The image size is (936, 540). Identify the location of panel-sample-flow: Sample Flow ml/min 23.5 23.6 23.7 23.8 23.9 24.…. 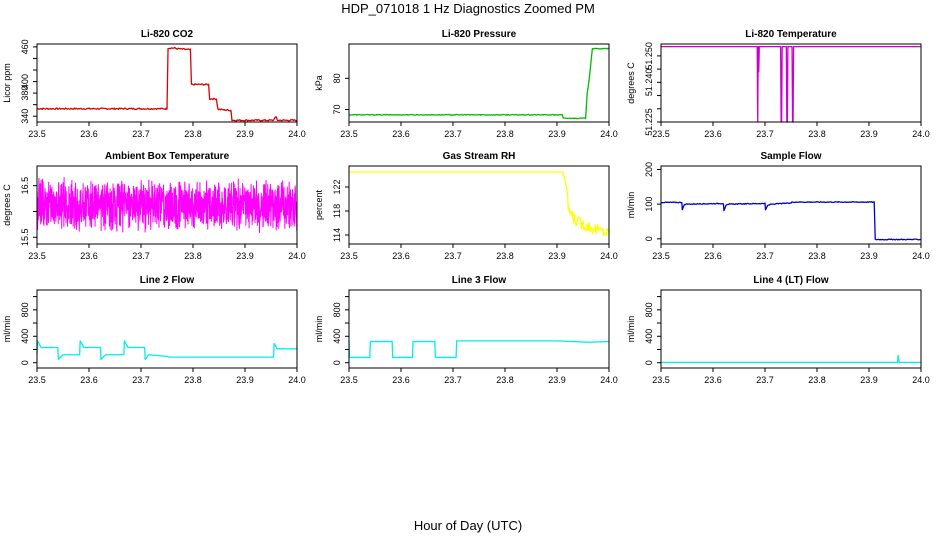
(778, 206).